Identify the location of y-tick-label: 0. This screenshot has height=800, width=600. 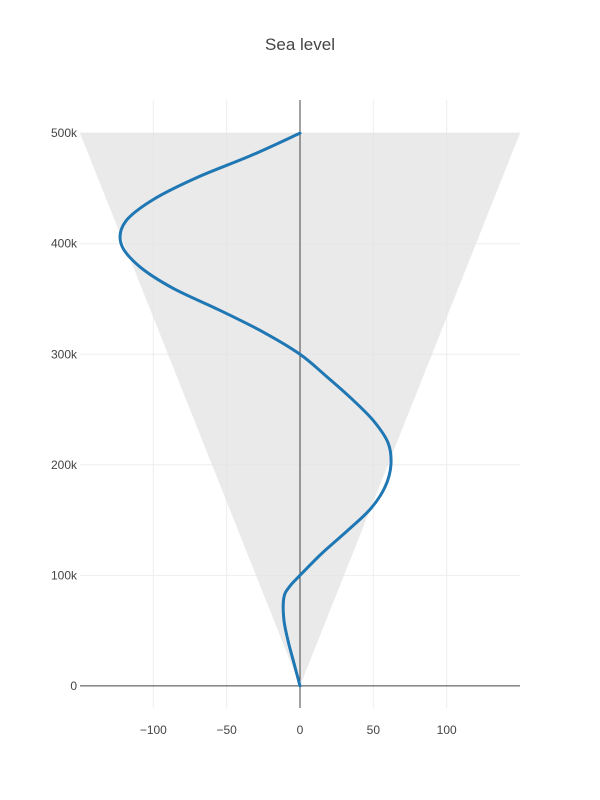
(73, 686).